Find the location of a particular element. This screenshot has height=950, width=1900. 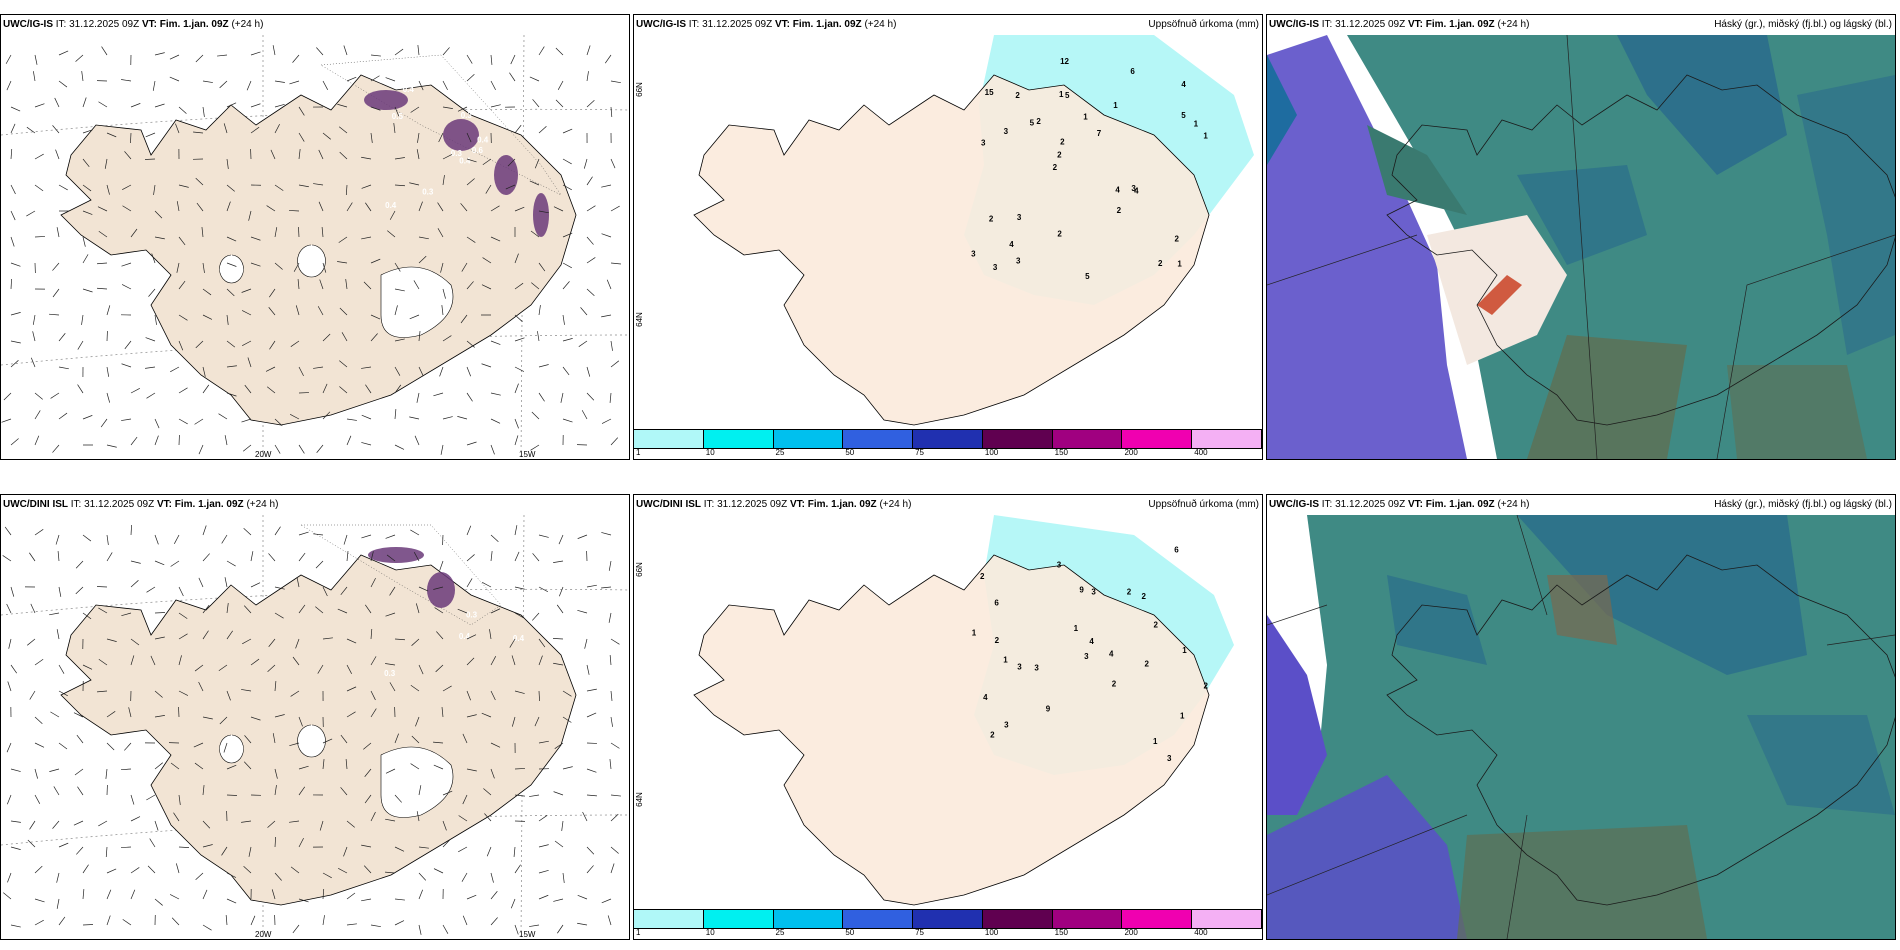

precip-value: 3 is located at coordinates (973, 254).